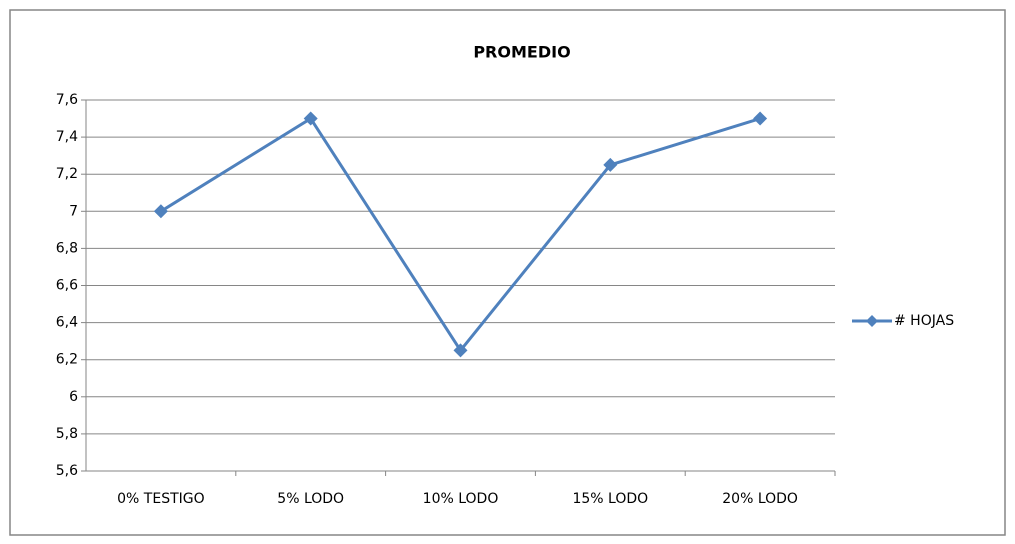 This screenshot has height=544, width=1015. I want to click on y-tick-label: 7,4, so click(67, 137).